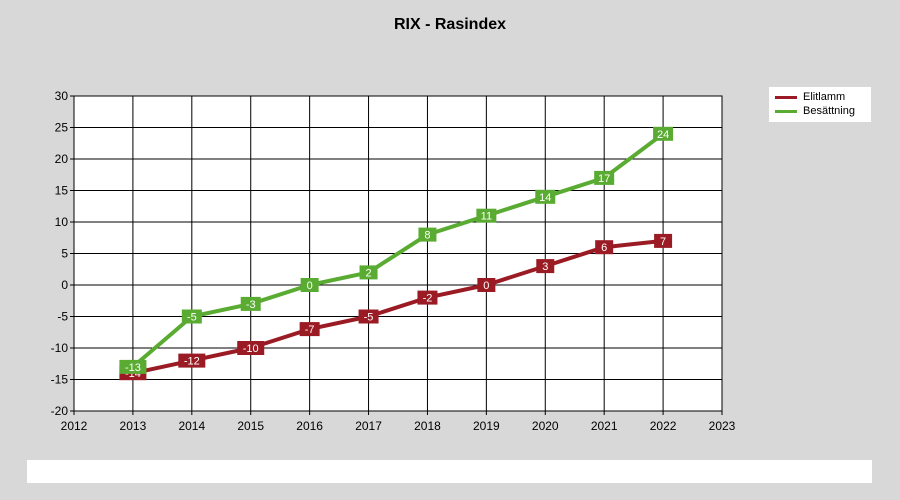 This screenshot has width=900, height=500. Describe the element at coordinates (545, 426) in the screenshot. I see `x-tick-label: 2020` at that location.